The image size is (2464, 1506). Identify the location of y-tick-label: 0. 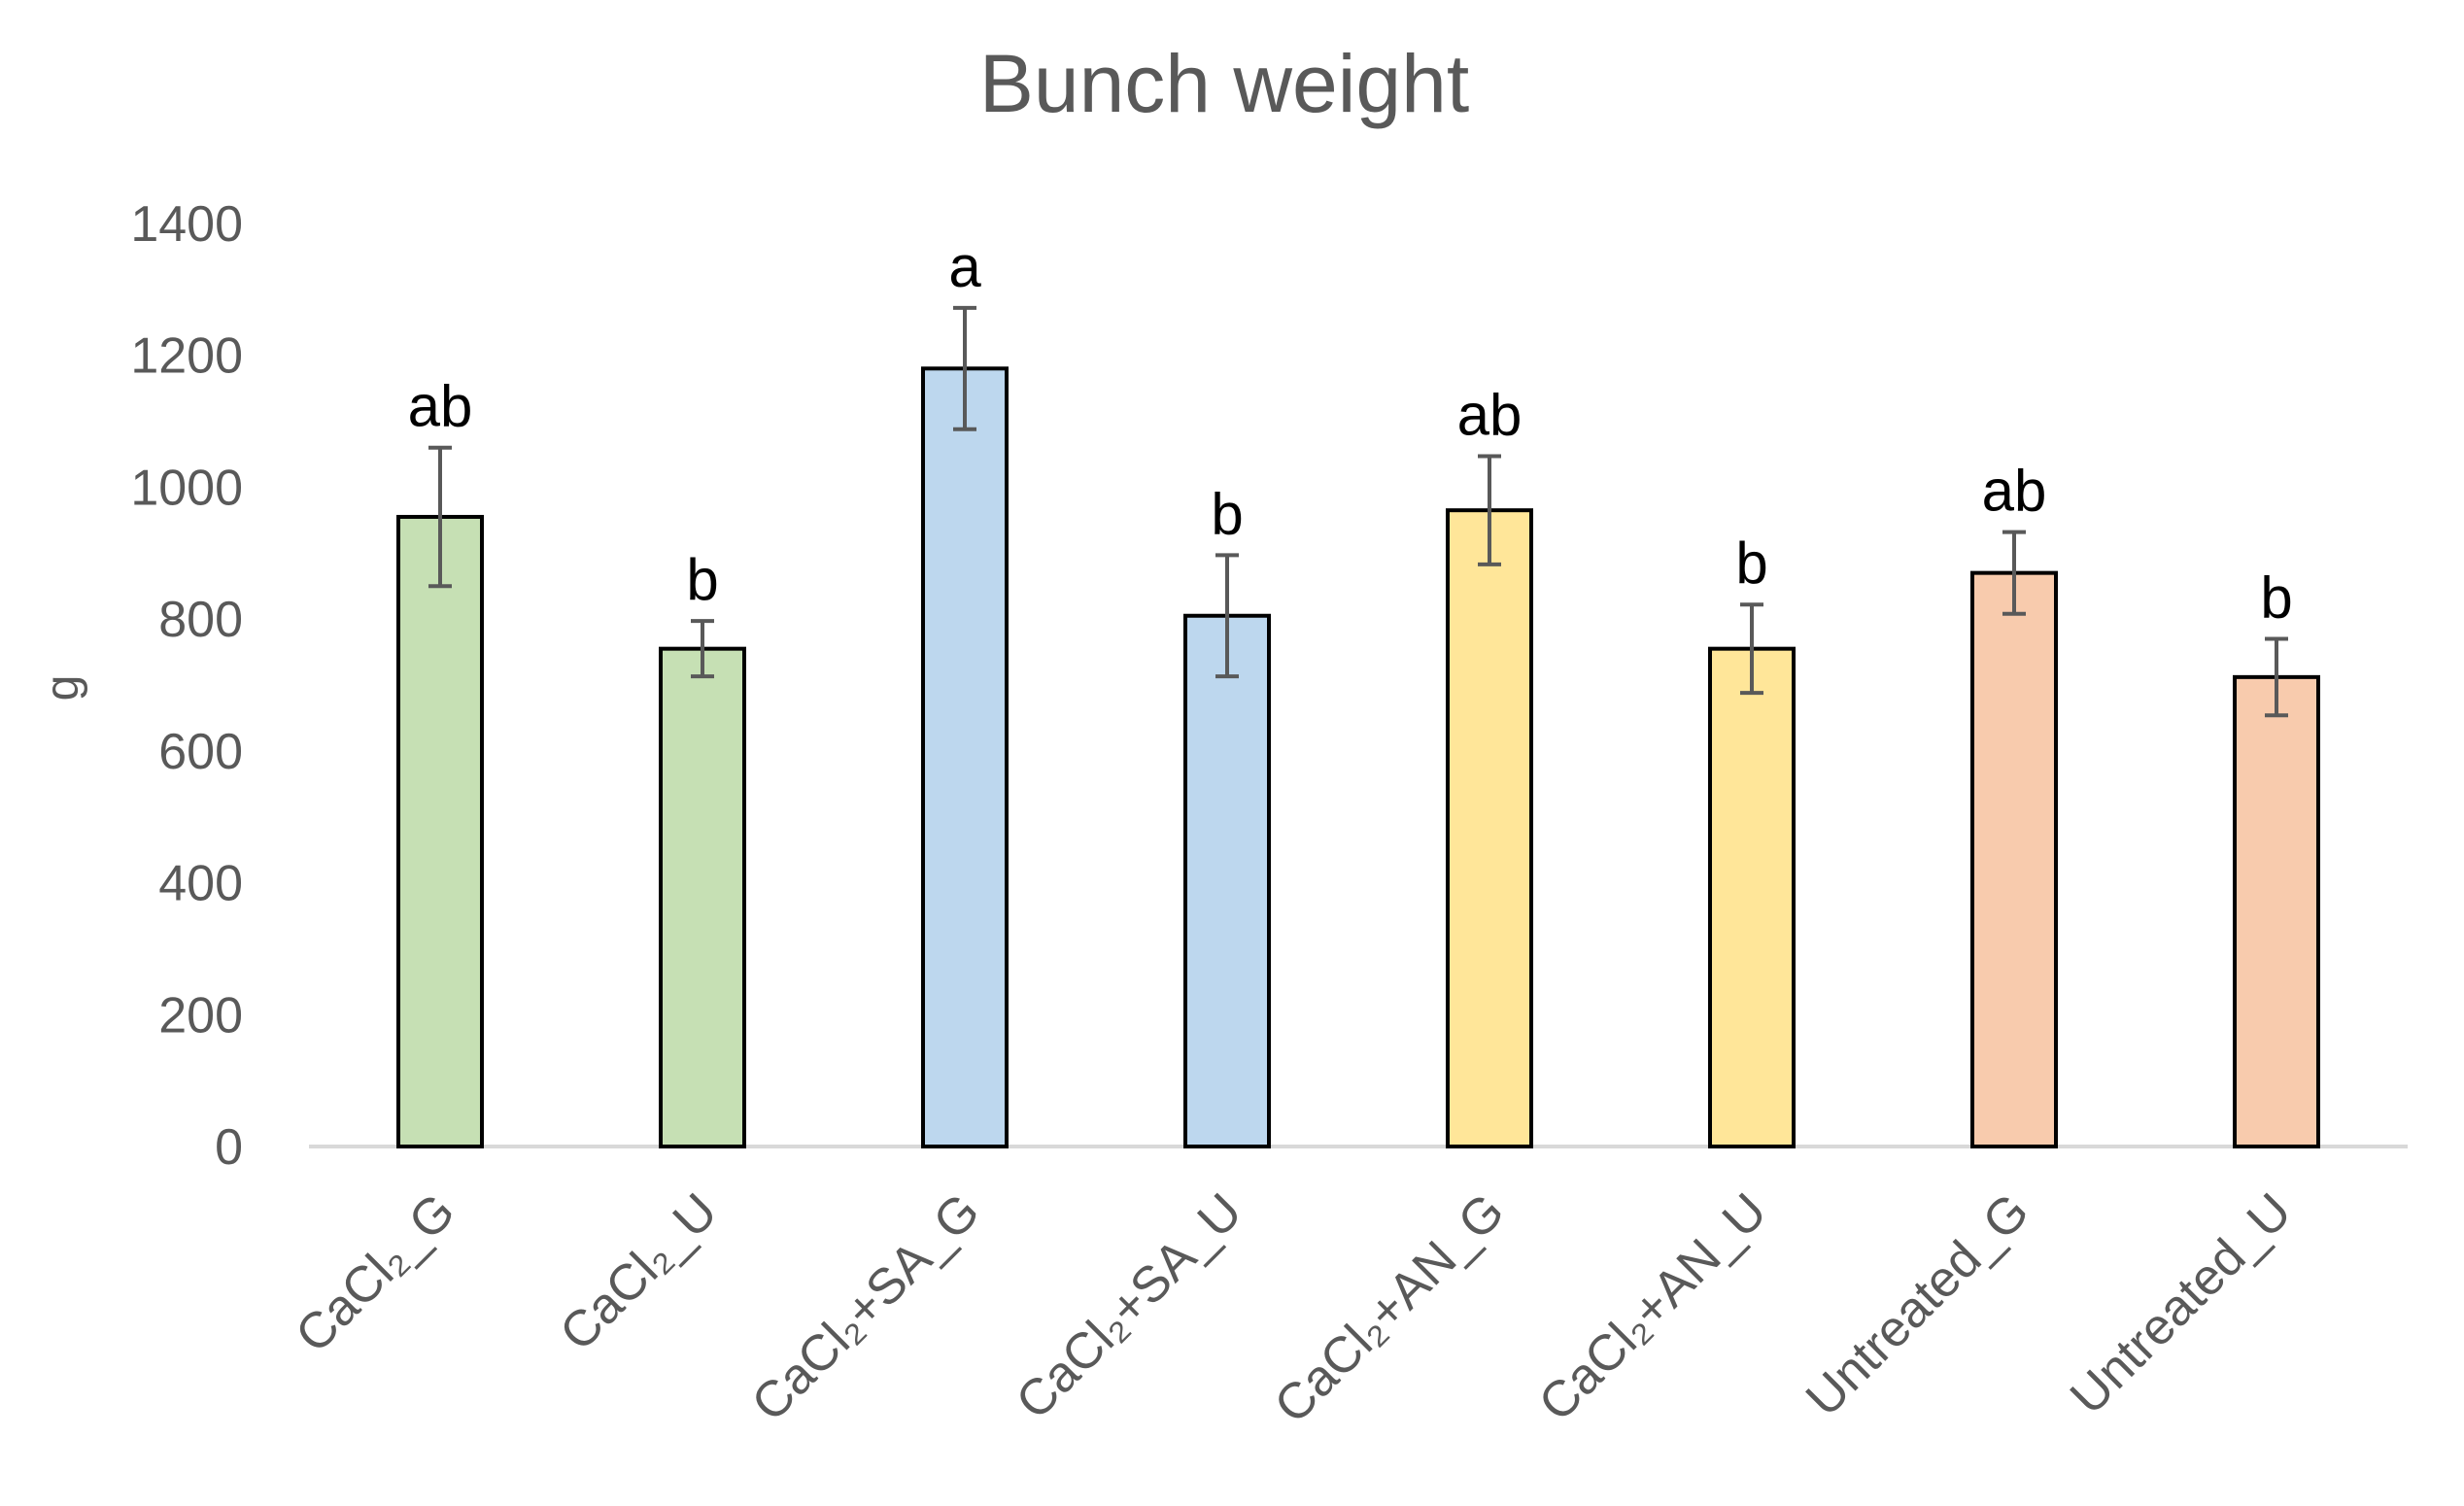
(229, 1147).